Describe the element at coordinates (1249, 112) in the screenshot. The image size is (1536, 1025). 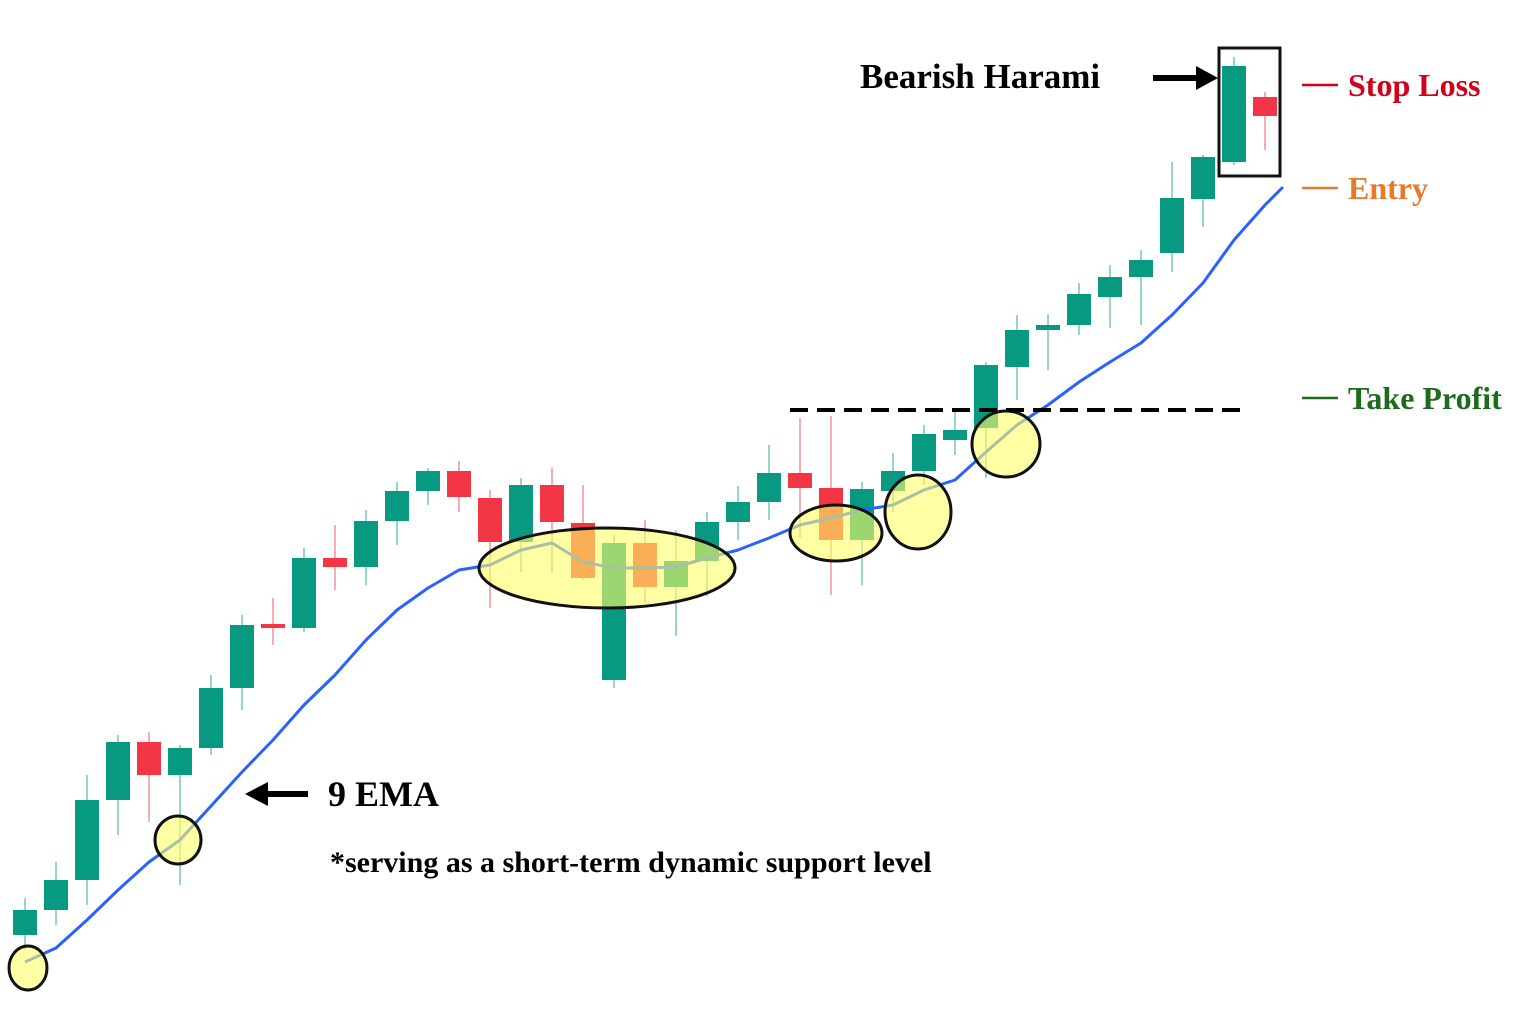
I see `pattern-box` at that location.